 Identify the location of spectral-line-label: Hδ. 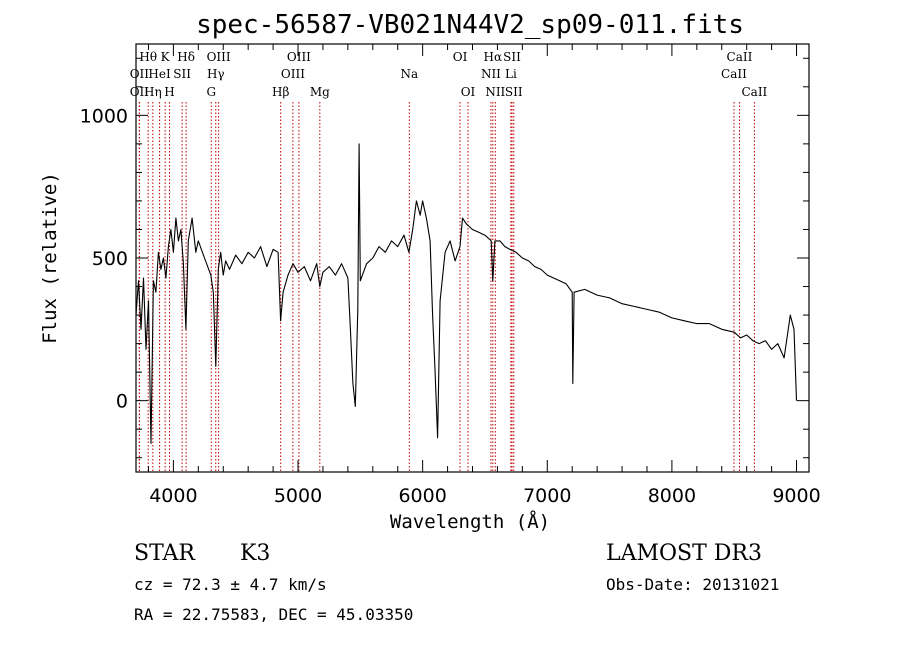
(186, 57).